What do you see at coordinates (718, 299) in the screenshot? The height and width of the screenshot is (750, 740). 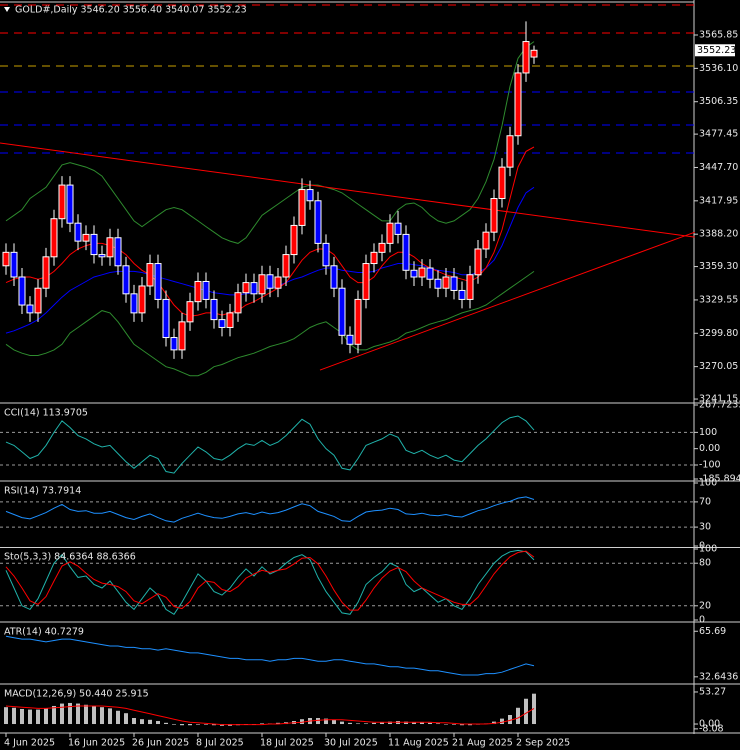 I see `y-tick-label: 3329.55` at bounding box center [718, 299].